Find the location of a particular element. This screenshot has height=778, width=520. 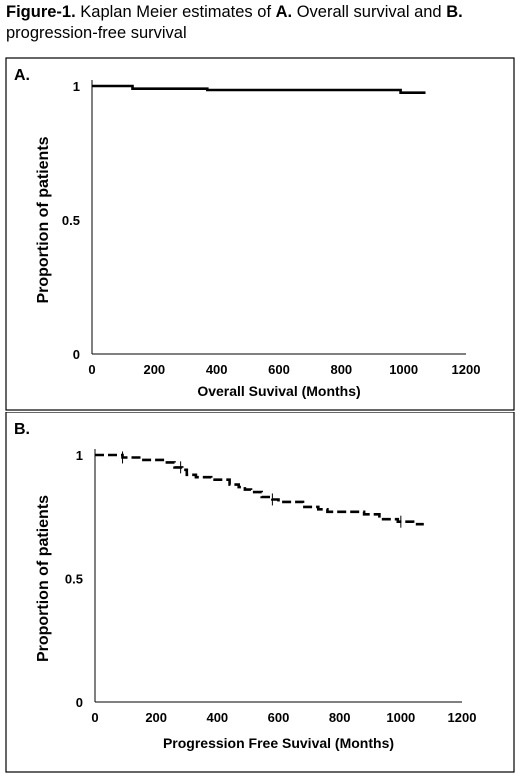

title-text-3: progression-free survival is located at coordinates (96, 33).